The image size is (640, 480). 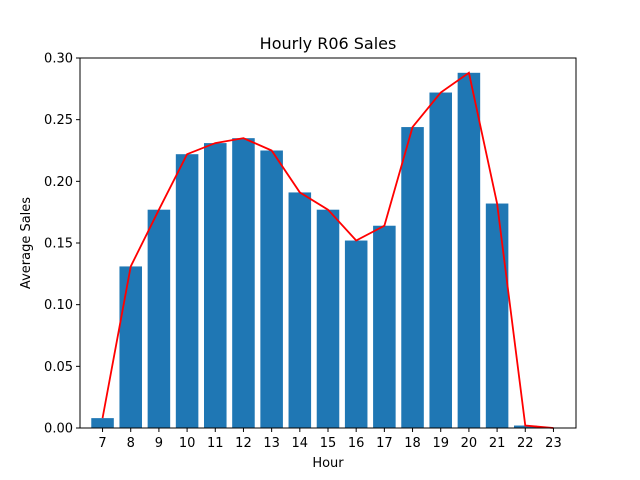 I want to click on y-axis-label: Average Sales, so click(x=26, y=243).